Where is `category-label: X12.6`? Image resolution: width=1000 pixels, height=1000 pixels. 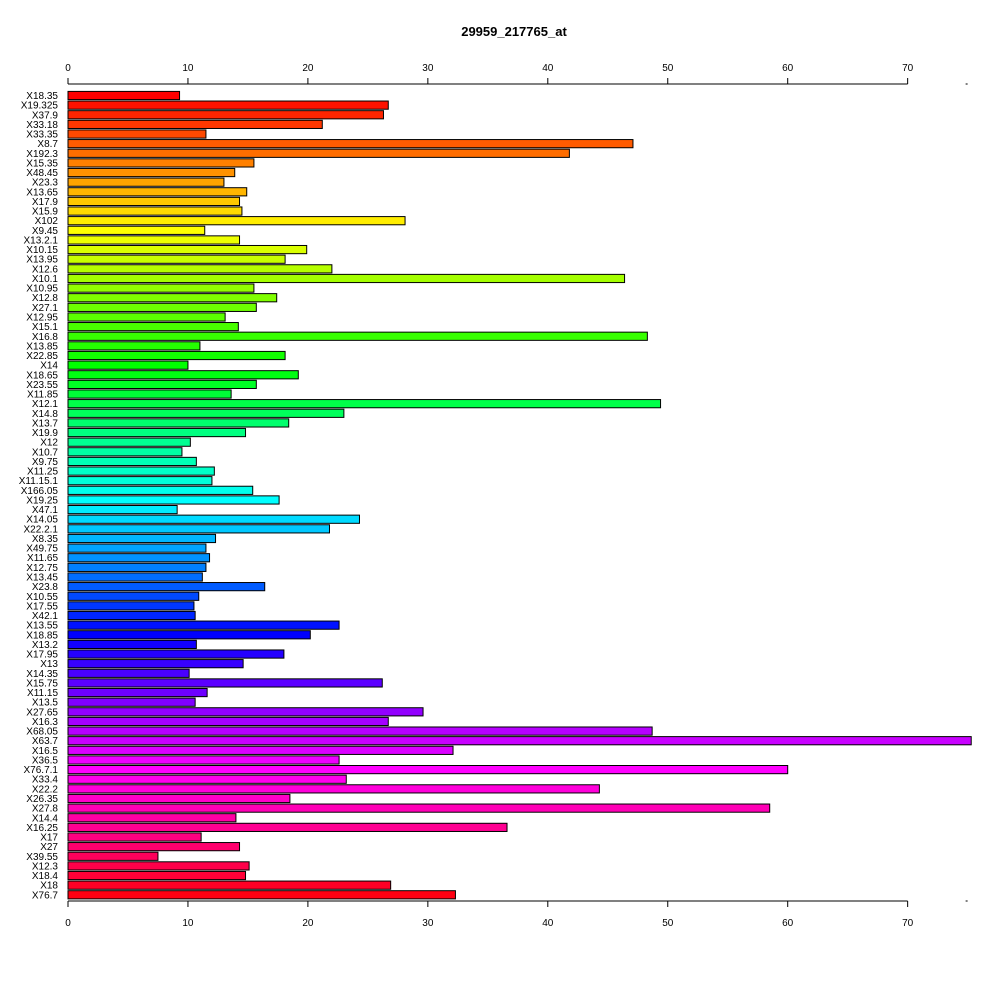
category-label: X12.6 is located at coordinates (45, 269).